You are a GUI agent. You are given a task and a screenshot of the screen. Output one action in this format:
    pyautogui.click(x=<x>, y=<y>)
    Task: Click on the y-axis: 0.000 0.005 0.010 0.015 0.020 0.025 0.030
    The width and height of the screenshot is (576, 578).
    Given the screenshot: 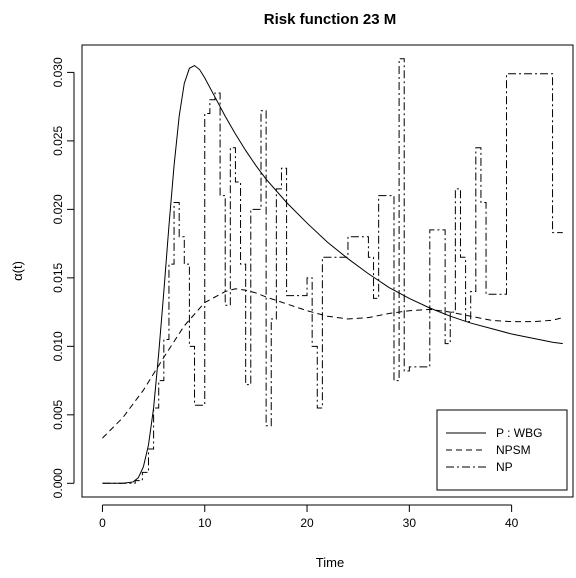 What is the action you would take?
    pyautogui.click(x=63, y=277)
    